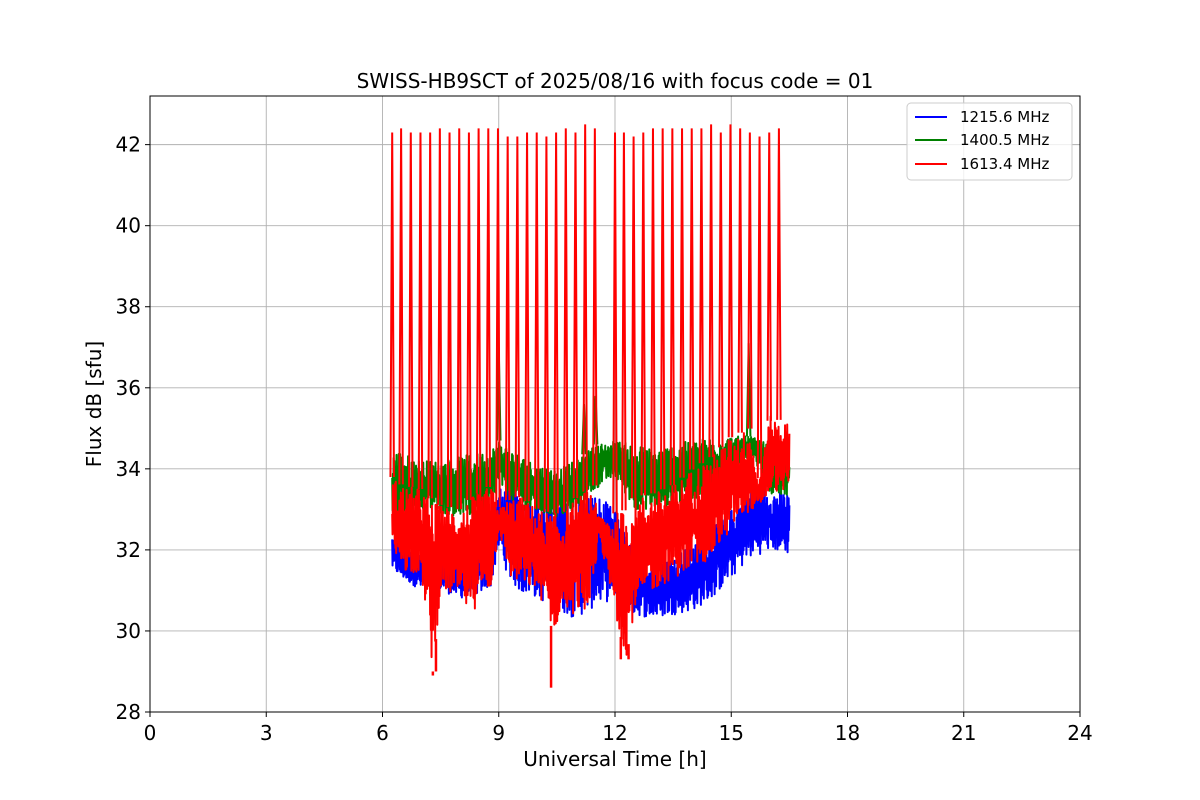  Describe the element at coordinates (128, 631) in the screenshot. I see `y-tick-label: 30` at that location.